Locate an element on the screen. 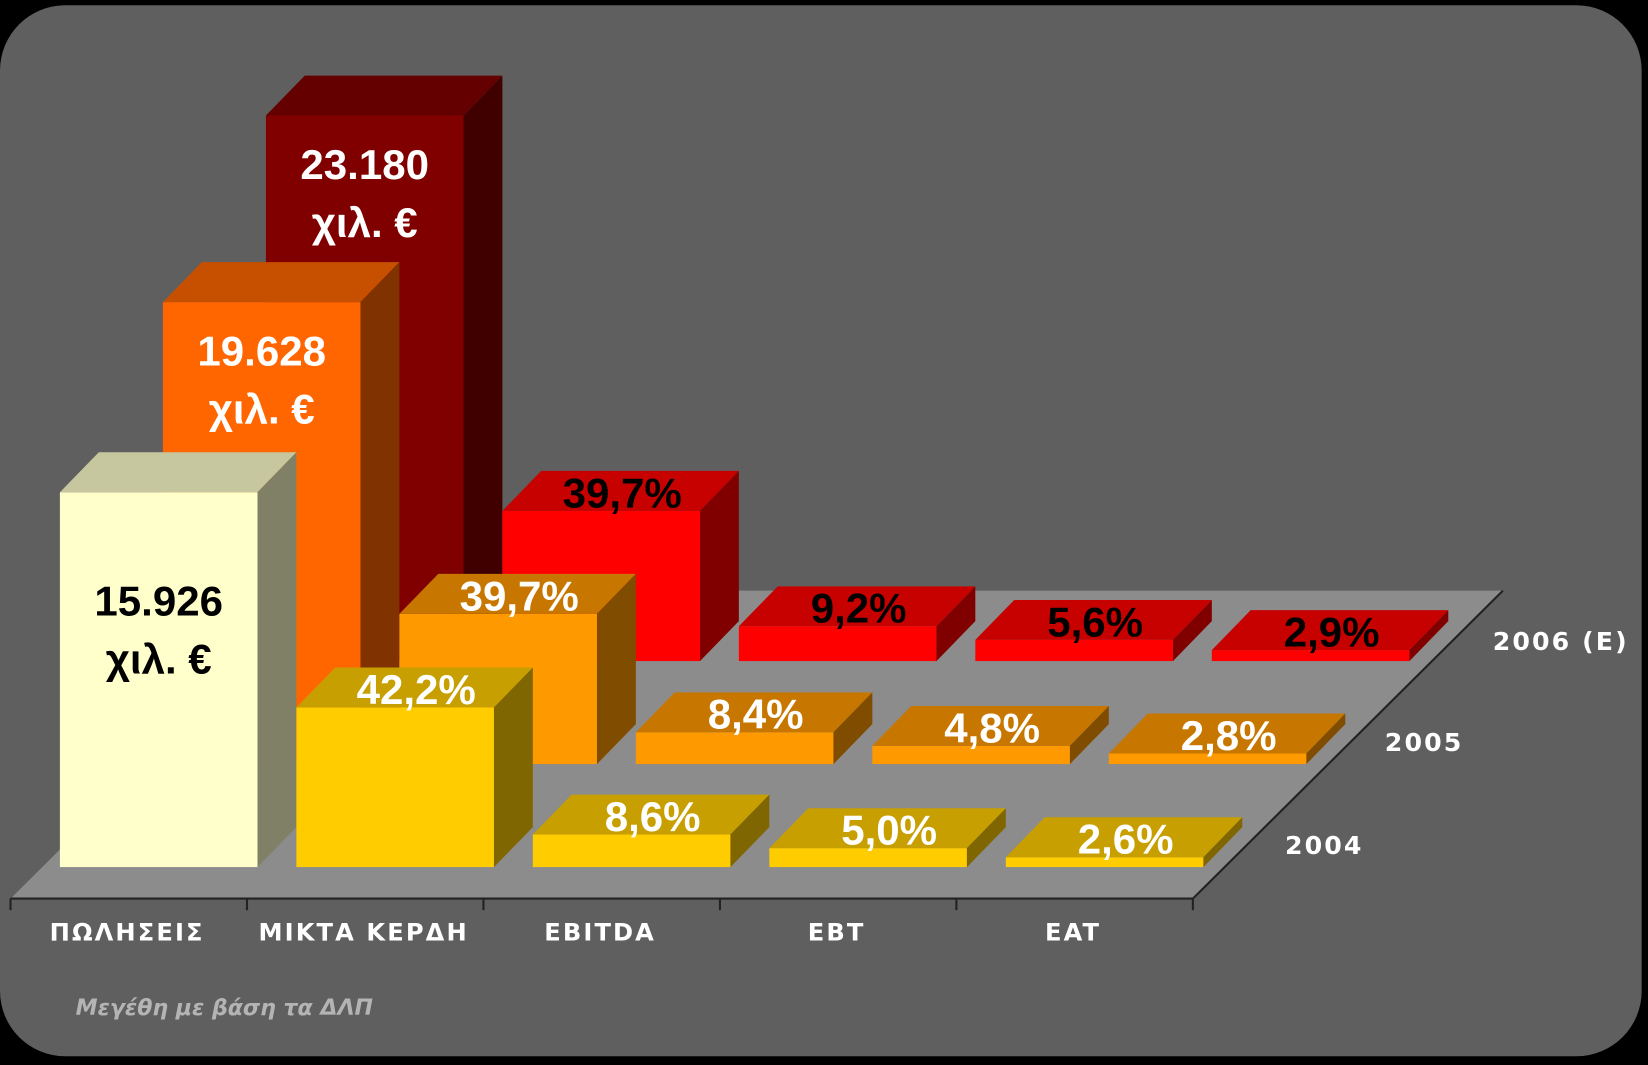  value-label: 42,2% is located at coordinates (416, 689).